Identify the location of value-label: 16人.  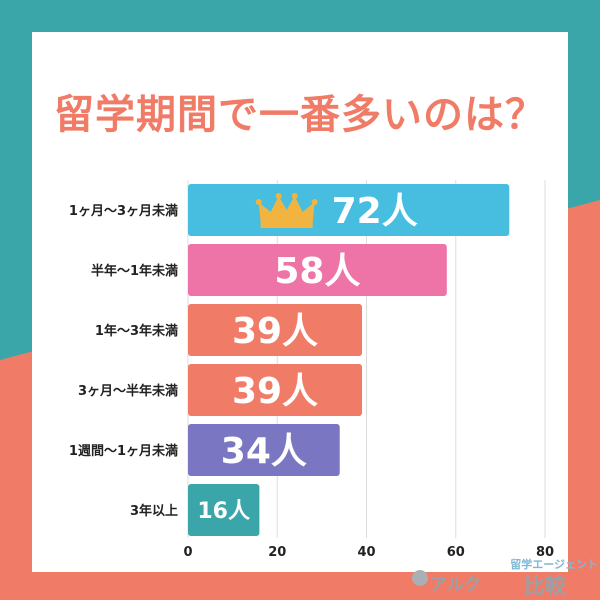
(223, 511).